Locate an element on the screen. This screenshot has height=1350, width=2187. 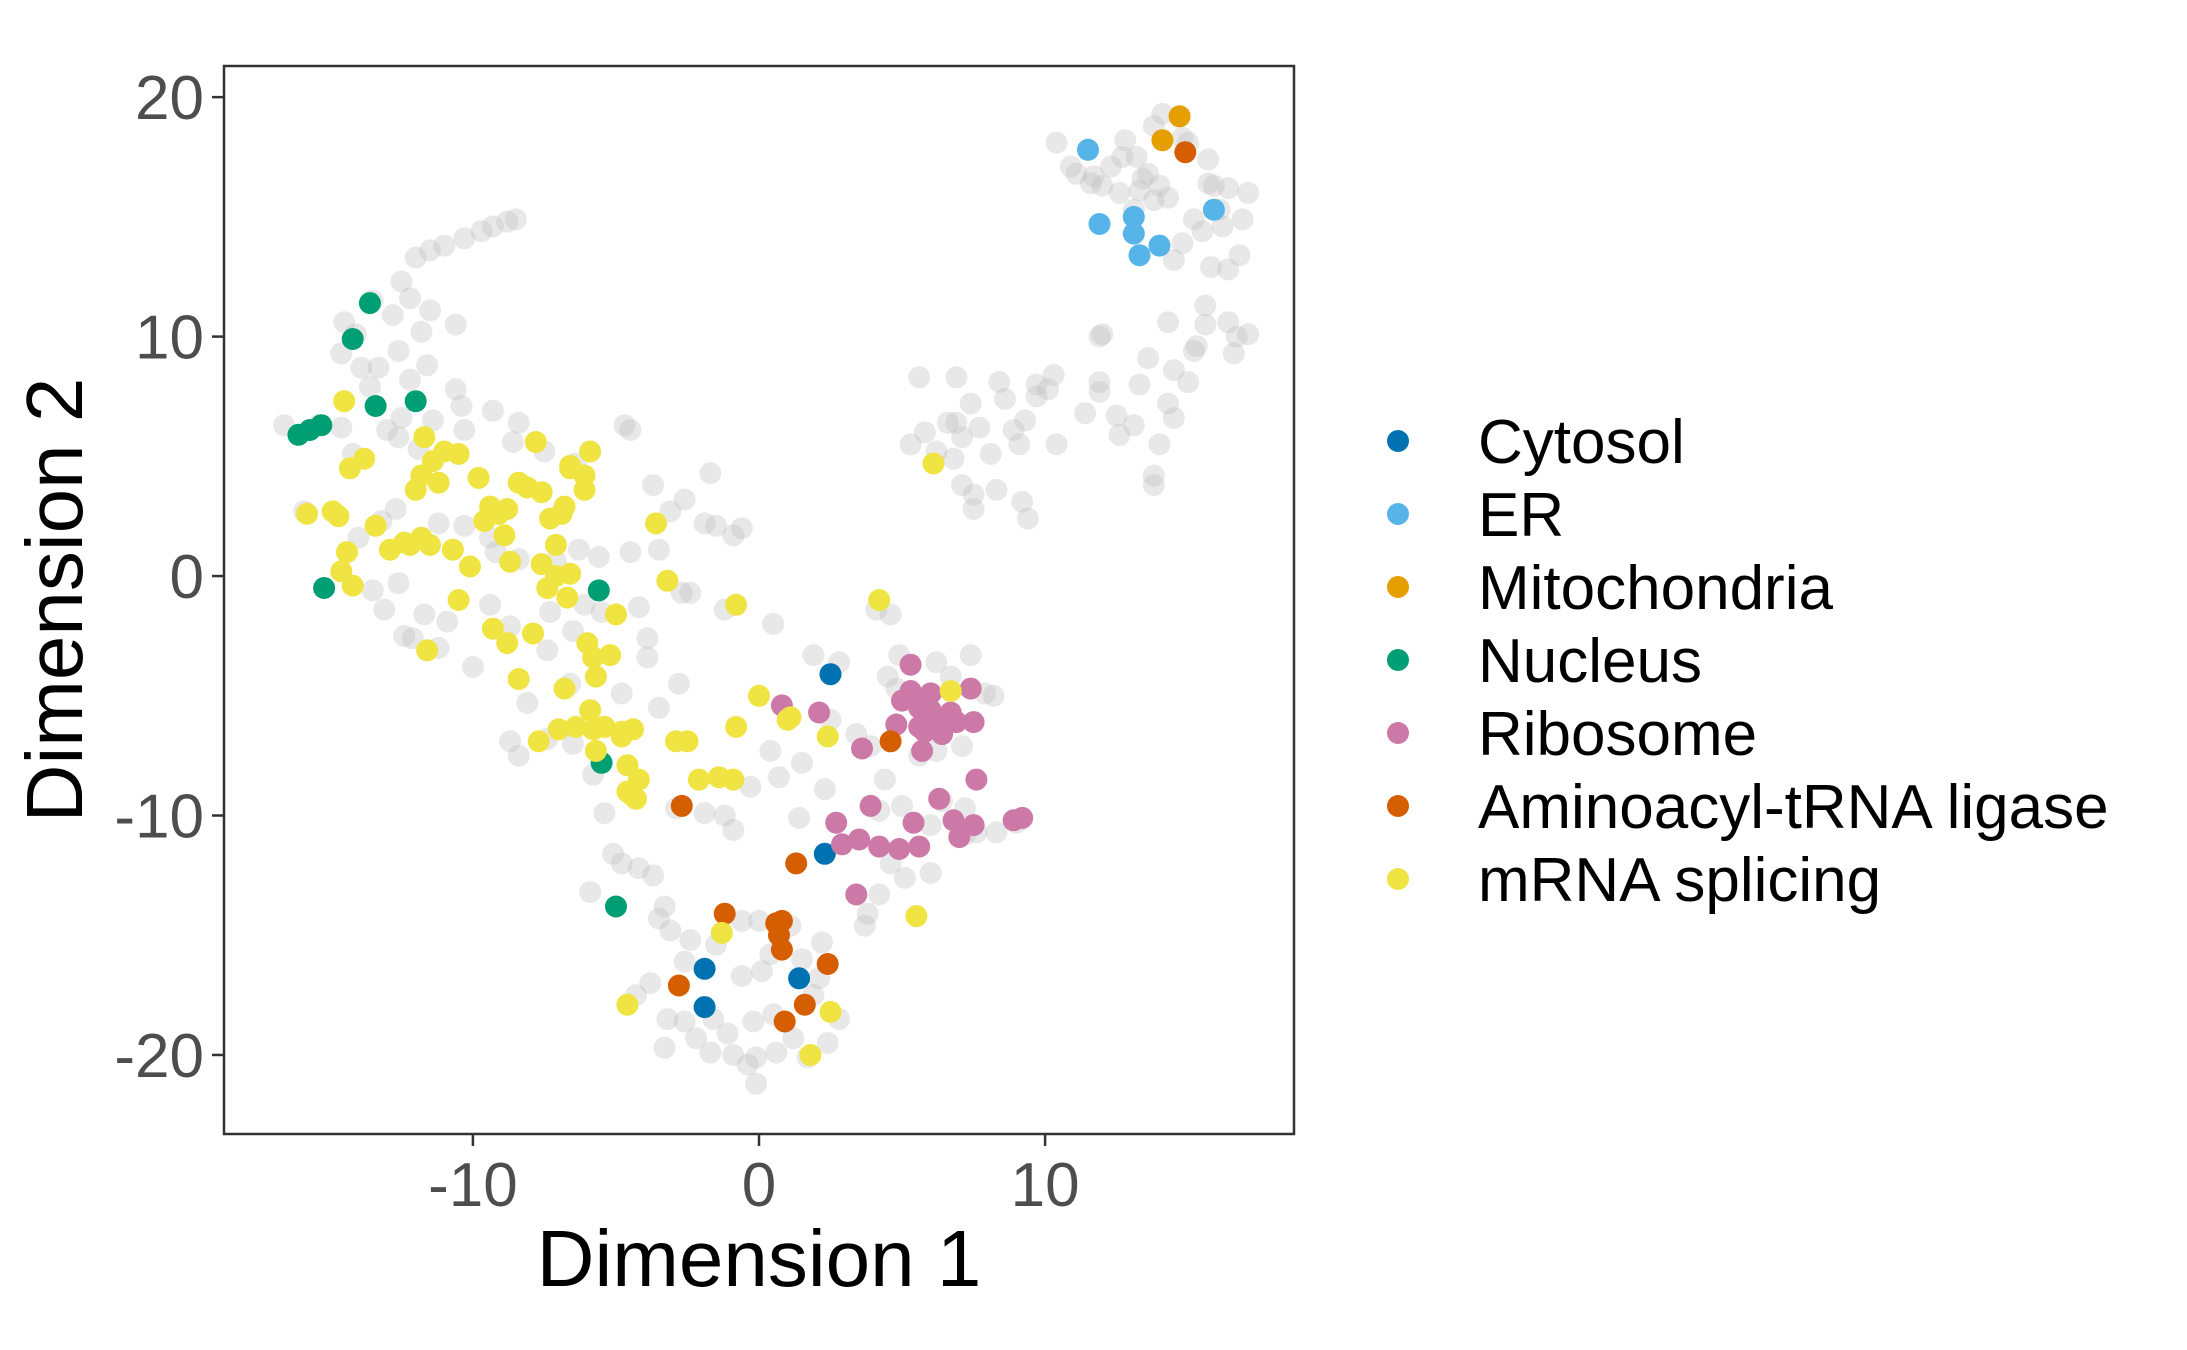
y-tick-label: 0 is located at coordinates (187, 577).